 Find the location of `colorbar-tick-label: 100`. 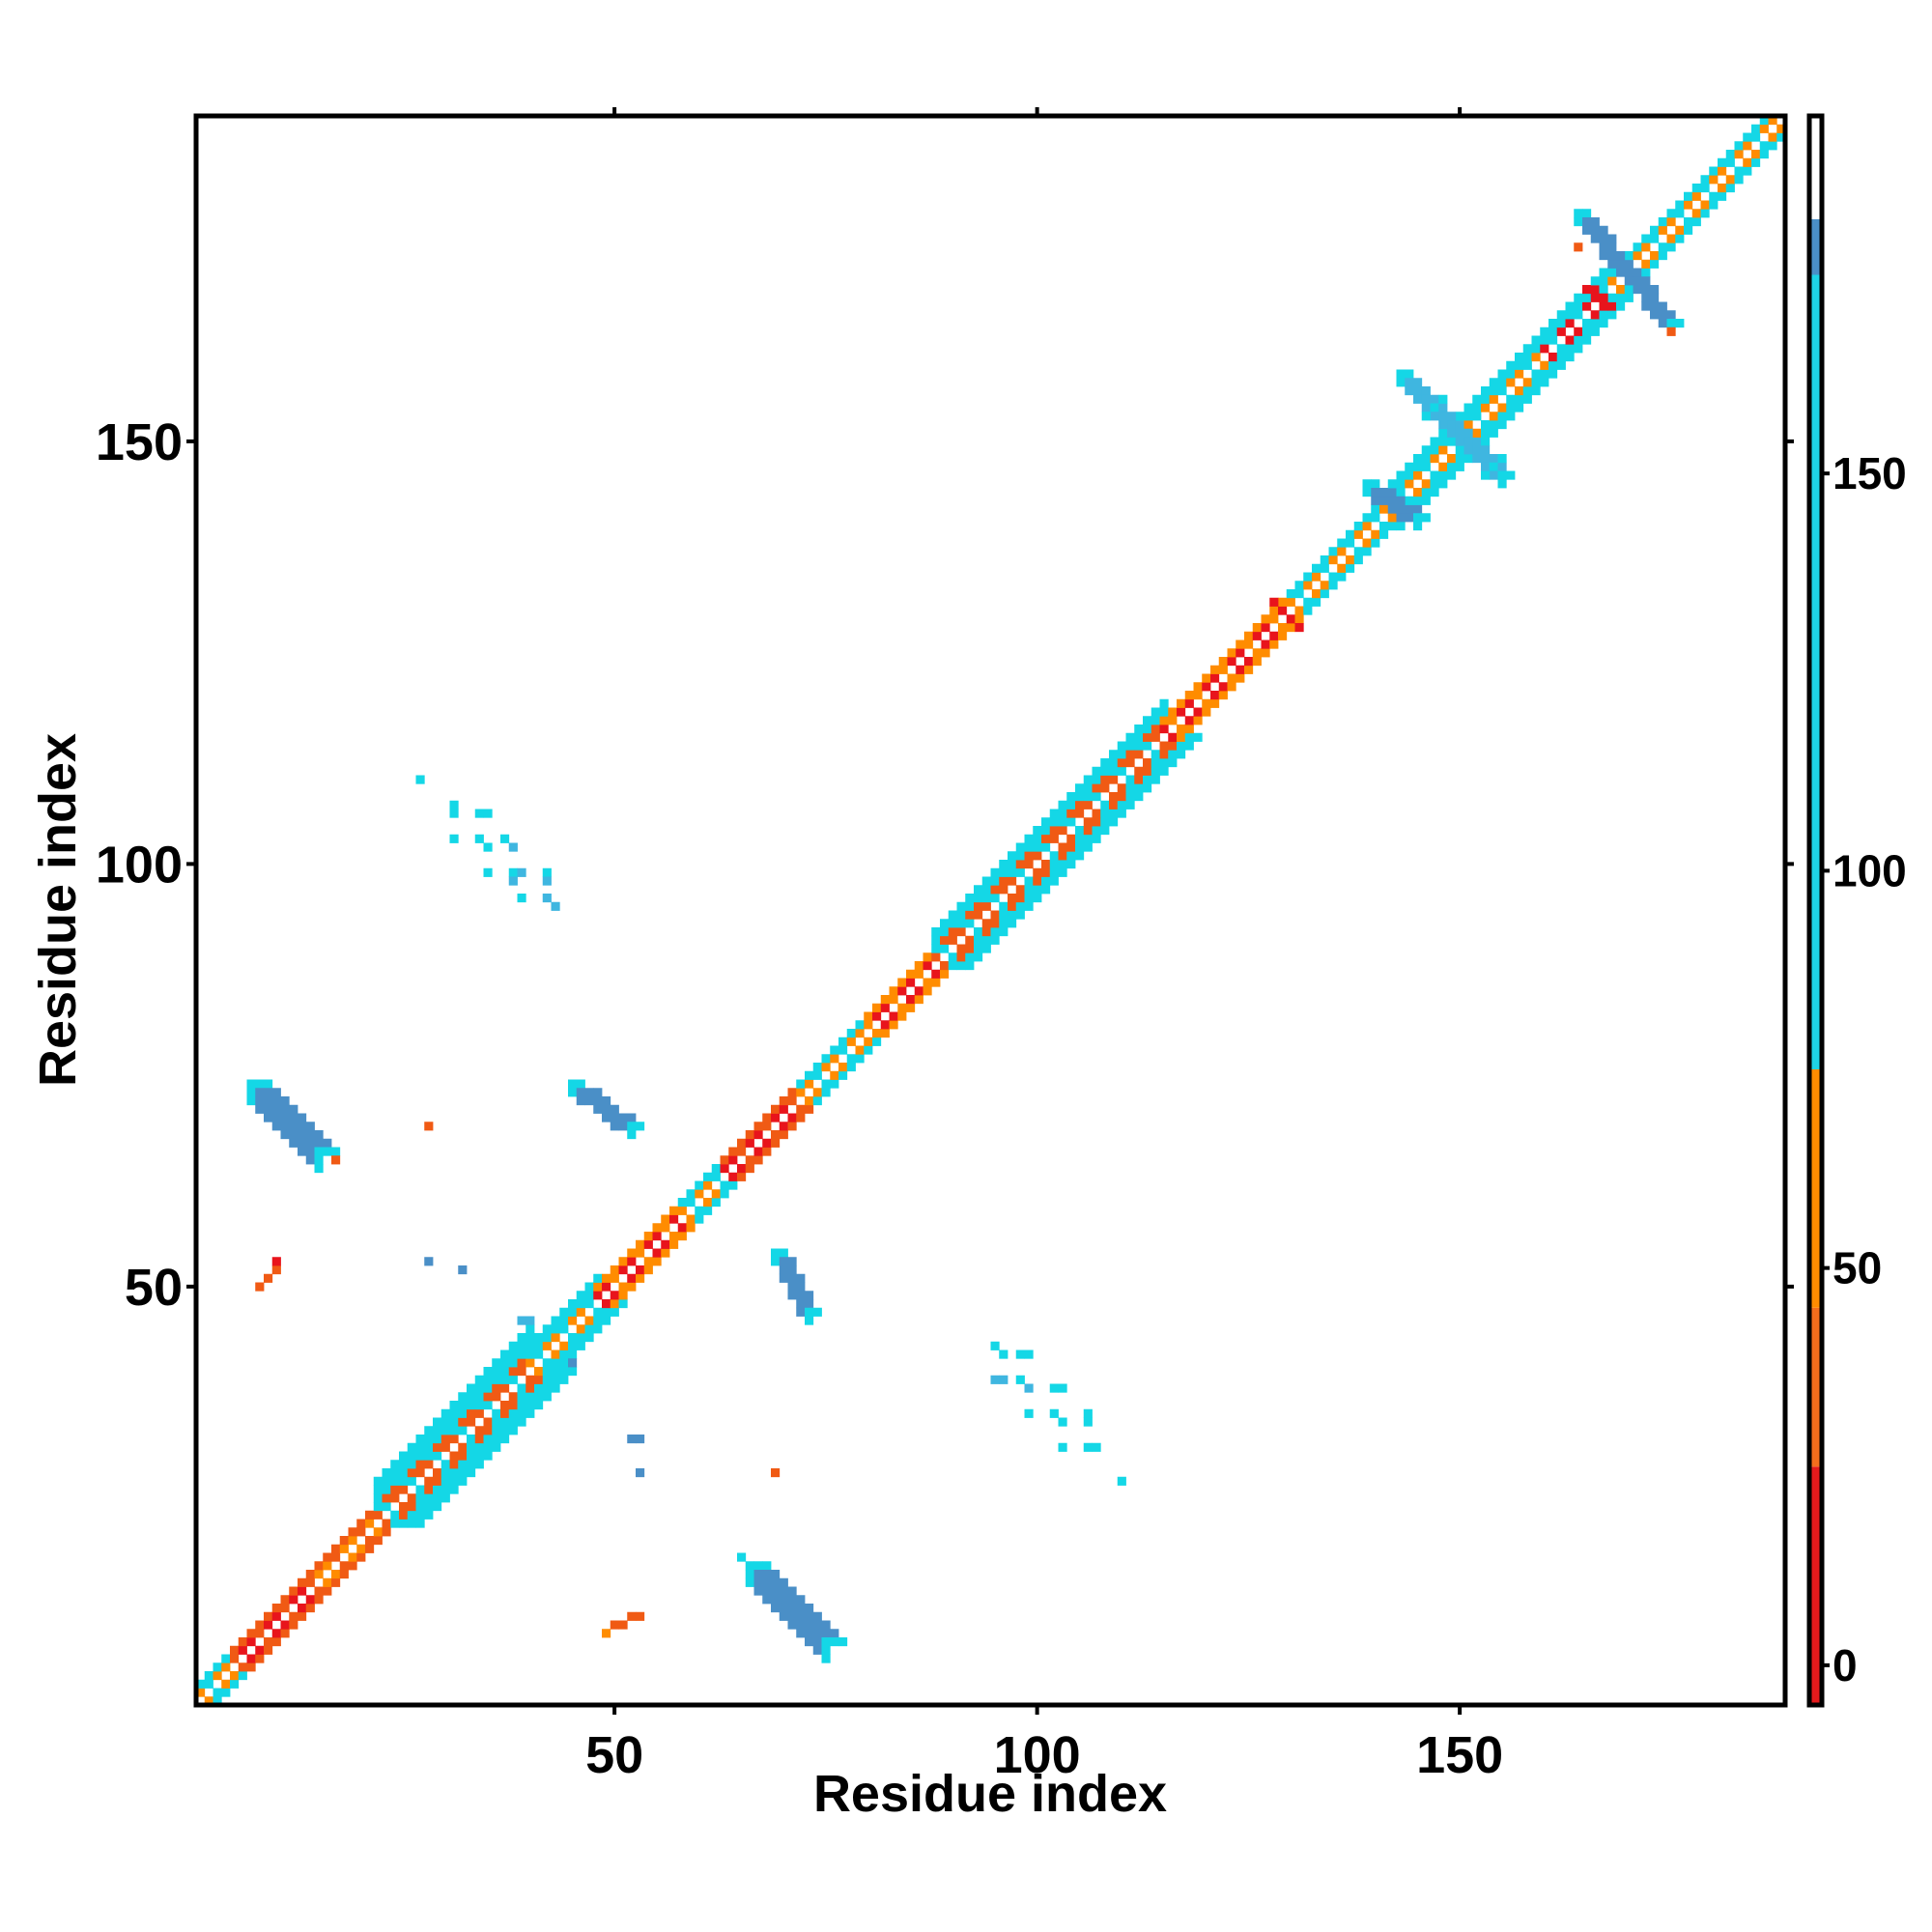

colorbar-tick-label: 100 is located at coordinates (1870, 870).